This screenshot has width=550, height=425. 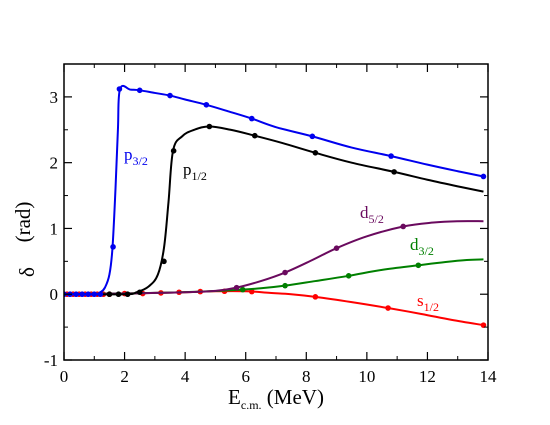 What do you see at coordinates (54, 228) in the screenshot?
I see `y-tick-label: 1` at bounding box center [54, 228].